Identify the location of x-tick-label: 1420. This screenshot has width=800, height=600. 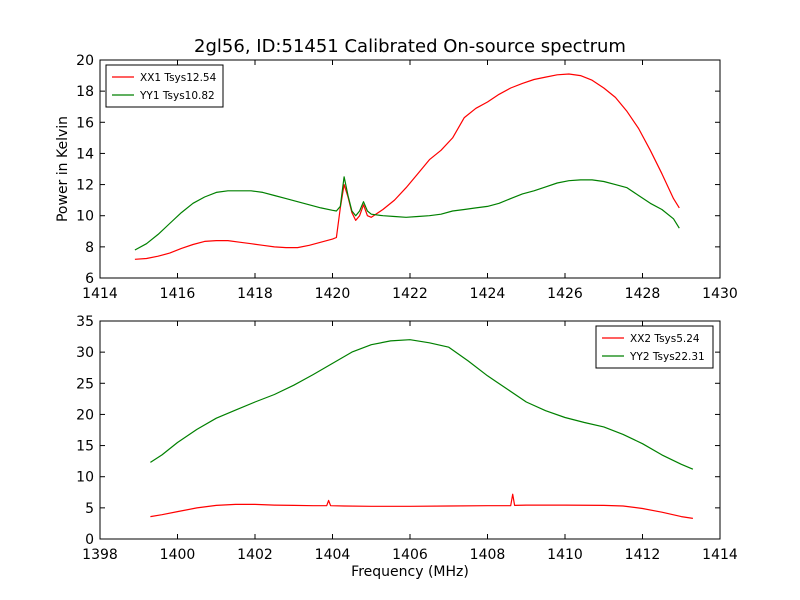
(333, 294).